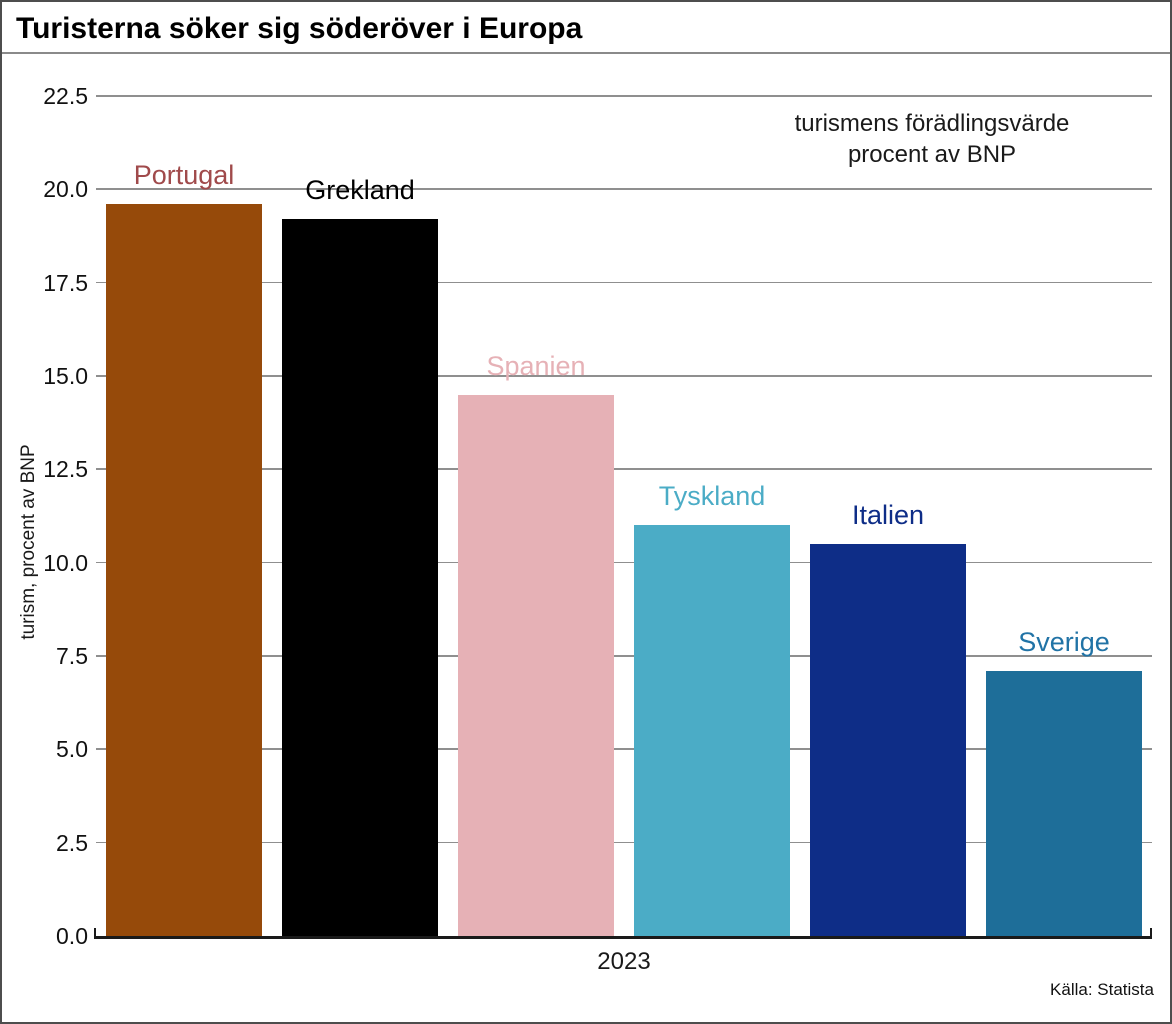  Describe the element at coordinates (184, 570) in the screenshot. I see `bar-portugal` at that location.